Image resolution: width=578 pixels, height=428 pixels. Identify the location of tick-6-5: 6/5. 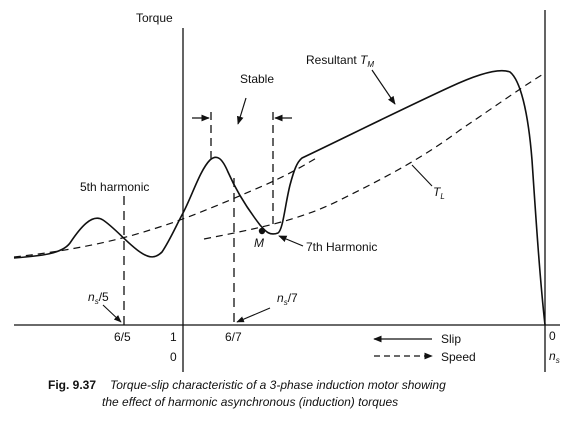
(122, 337).